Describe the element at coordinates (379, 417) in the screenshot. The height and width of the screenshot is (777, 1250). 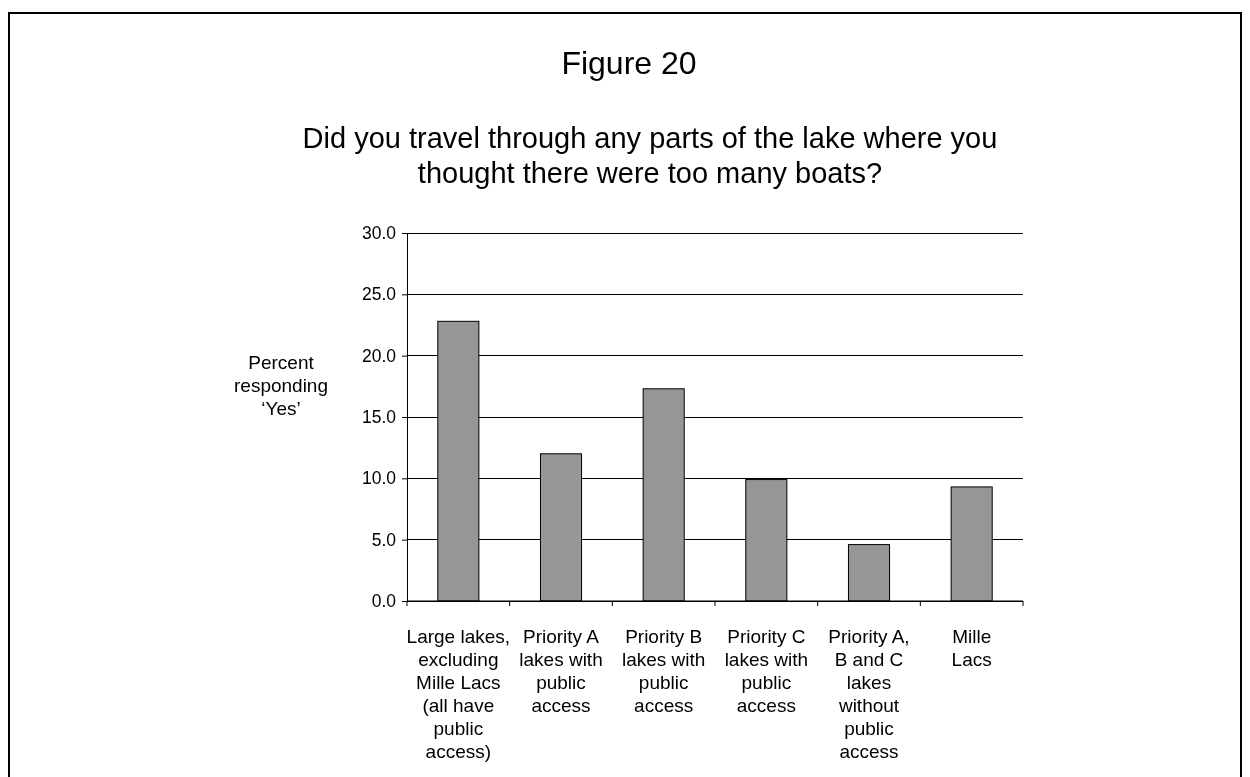
I see `y-tick-label: 15.0` at that location.